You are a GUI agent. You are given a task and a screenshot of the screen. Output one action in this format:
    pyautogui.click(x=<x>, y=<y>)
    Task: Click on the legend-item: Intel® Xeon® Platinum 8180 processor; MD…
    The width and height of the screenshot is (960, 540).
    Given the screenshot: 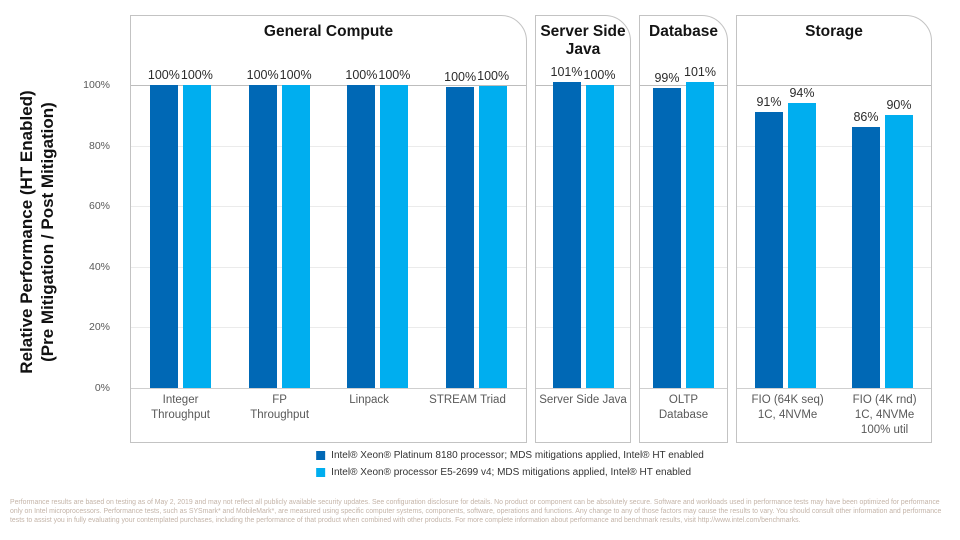 What is the action you would take?
    pyautogui.click(x=510, y=455)
    